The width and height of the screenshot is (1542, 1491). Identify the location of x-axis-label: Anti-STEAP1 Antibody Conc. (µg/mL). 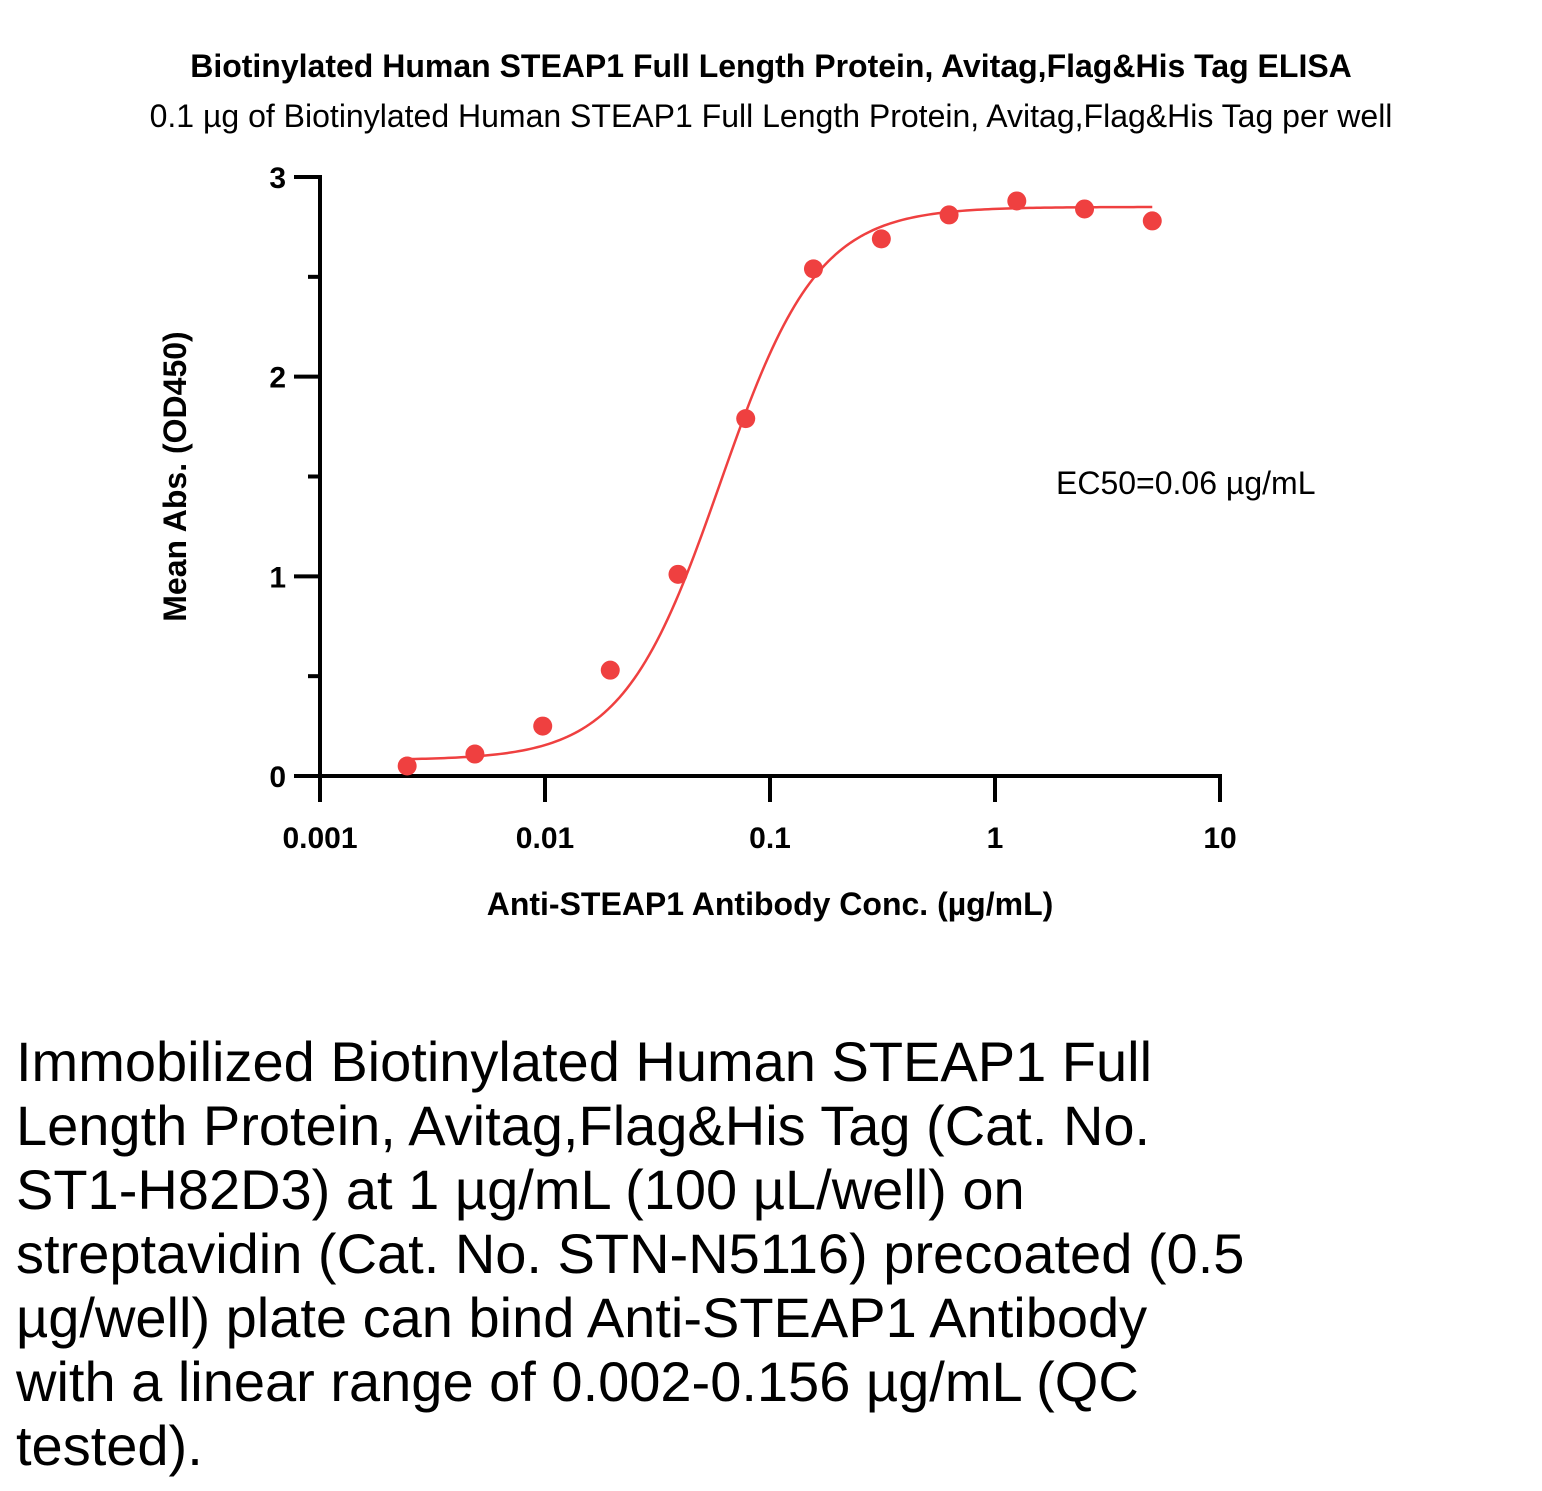
(770, 904).